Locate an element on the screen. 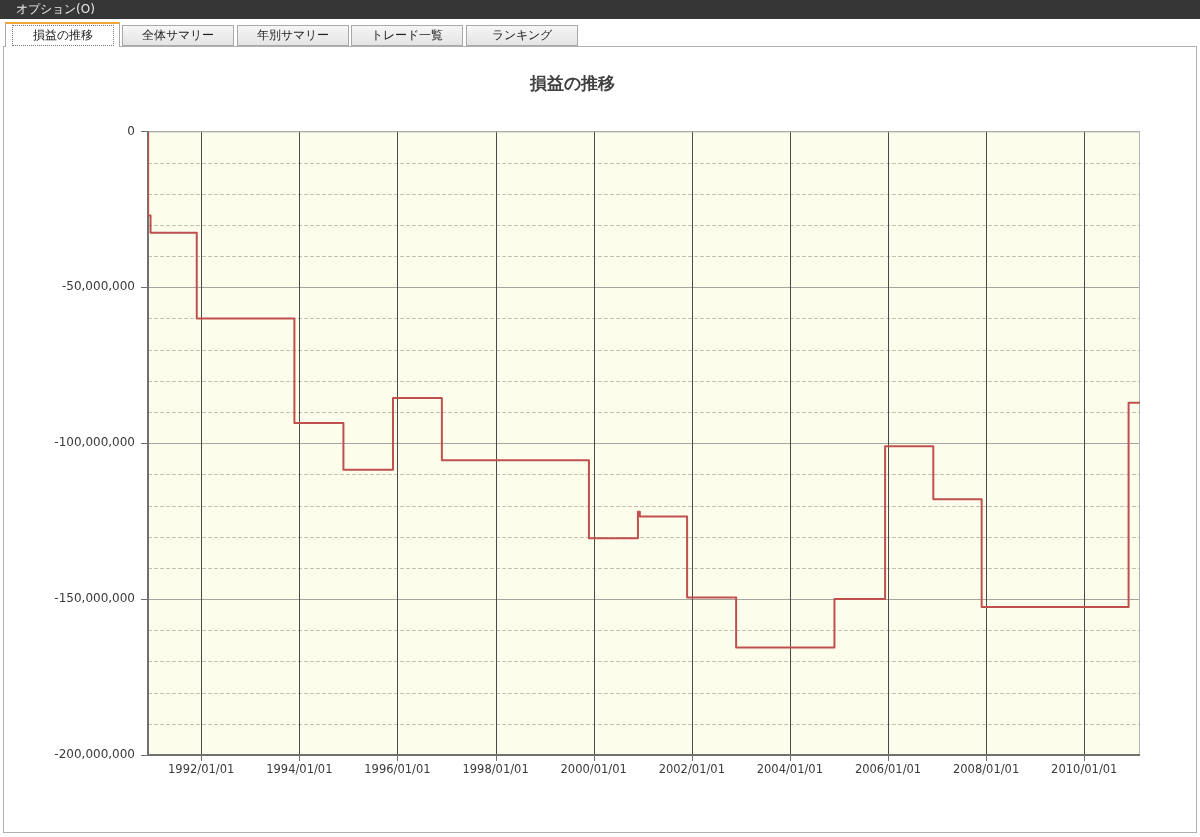 The width and height of the screenshot is (1200, 837). tab: ランキング is located at coordinates (521, 35).